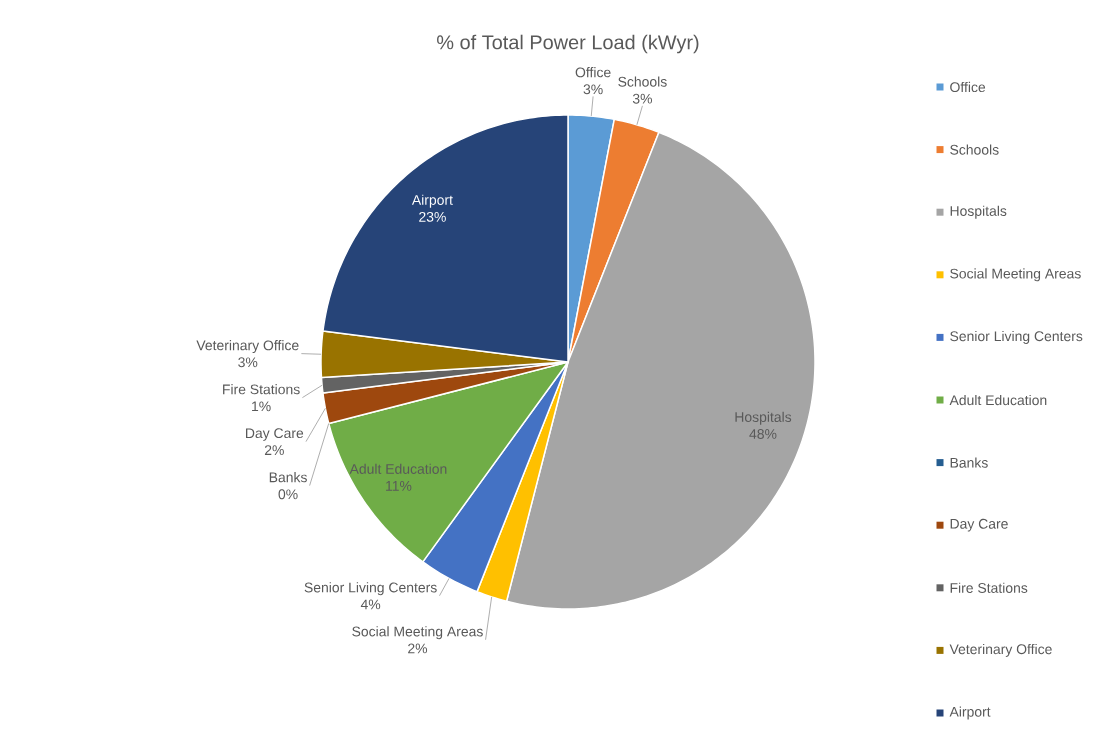 This screenshot has width=1120, height=734. What do you see at coordinates (593, 72) in the screenshot?
I see `slice-label: Office` at bounding box center [593, 72].